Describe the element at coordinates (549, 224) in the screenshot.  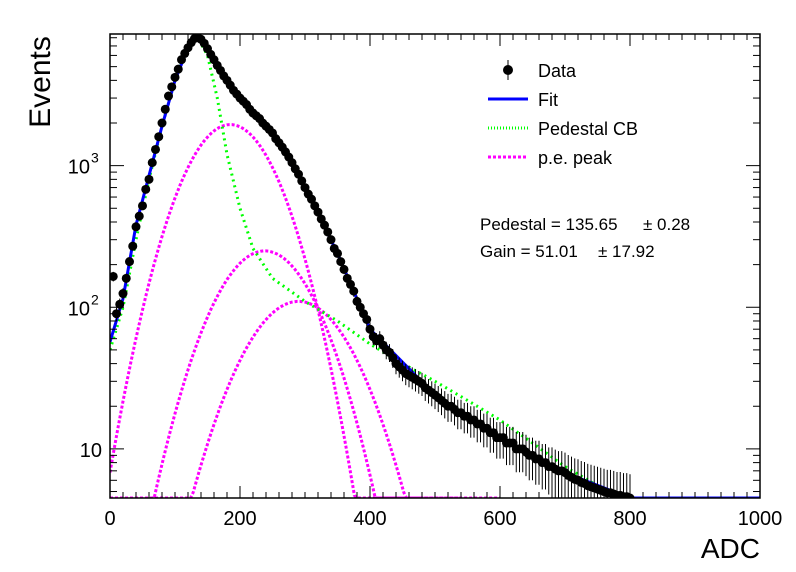
I see `annotation-pedestal: Pedestal = 135.65` at that location.